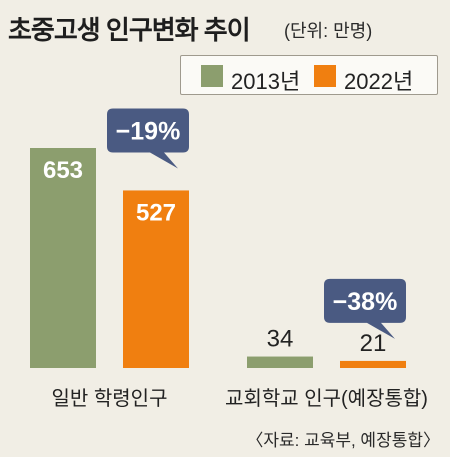 Image resolution: width=450 pixels, height=457 pixels. I want to click on legend-label-2013: 2013년, so click(266, 81).